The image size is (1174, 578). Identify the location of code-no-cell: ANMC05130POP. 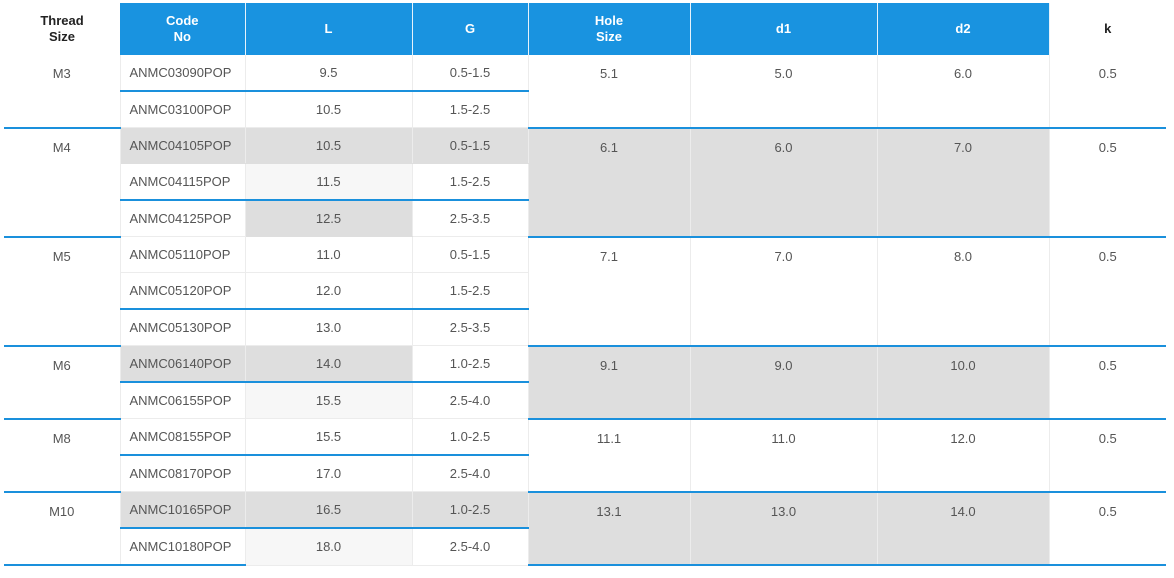
(183, 327).